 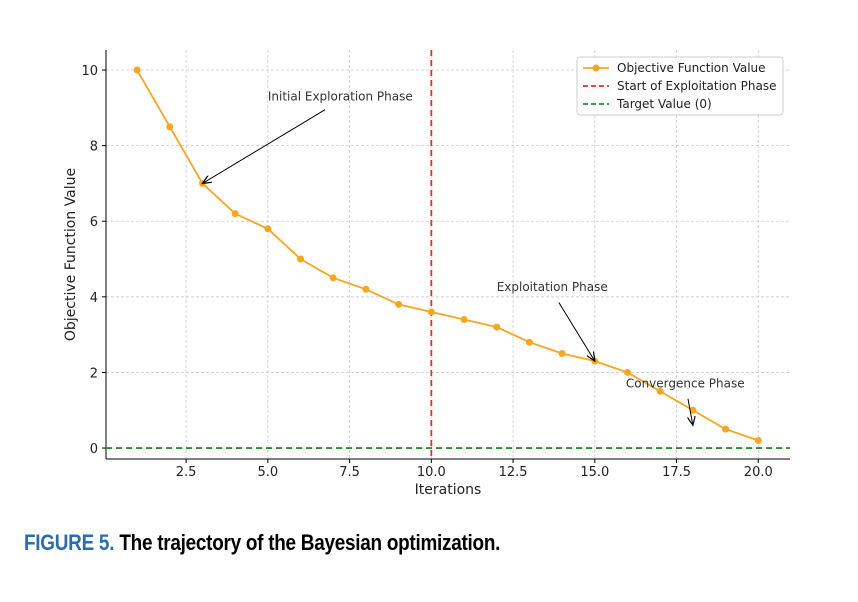 I want to click on x-tick-label: 12.5, so click(x=513, y=472).